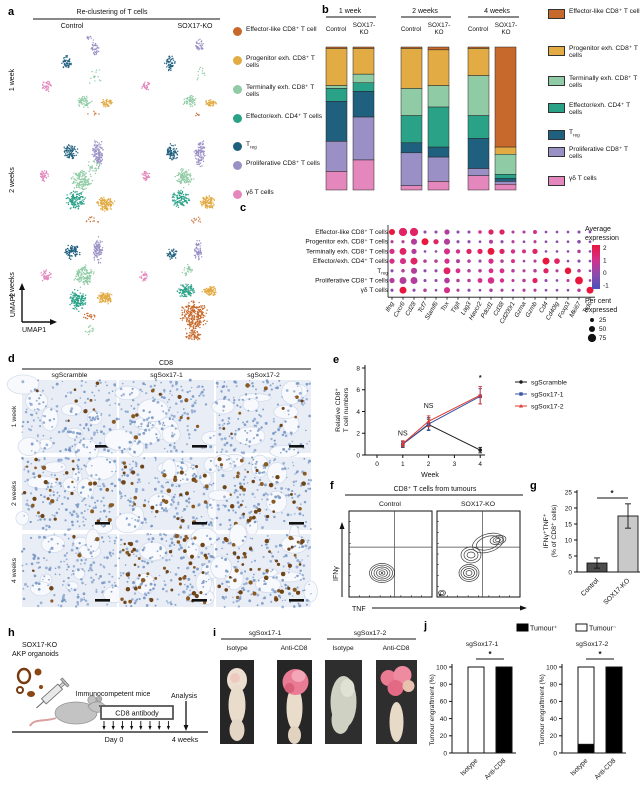 This screenshot has width=642, height=797. What do you see at coordinates (556, 181) in the screenshot?
I see `gd-tcell-swatch` at bounding box center [556, 181].